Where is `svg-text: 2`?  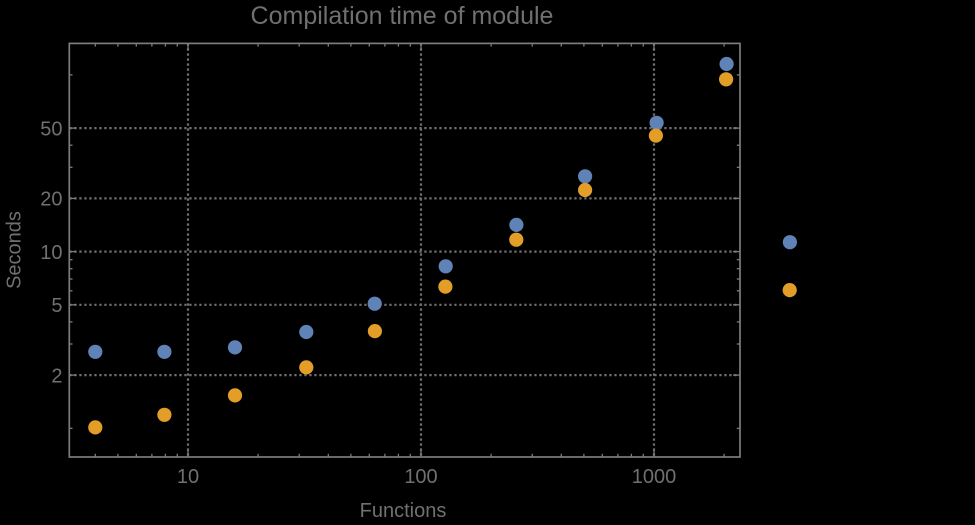
svg-text: 2 is located at coordinates (56, 376).